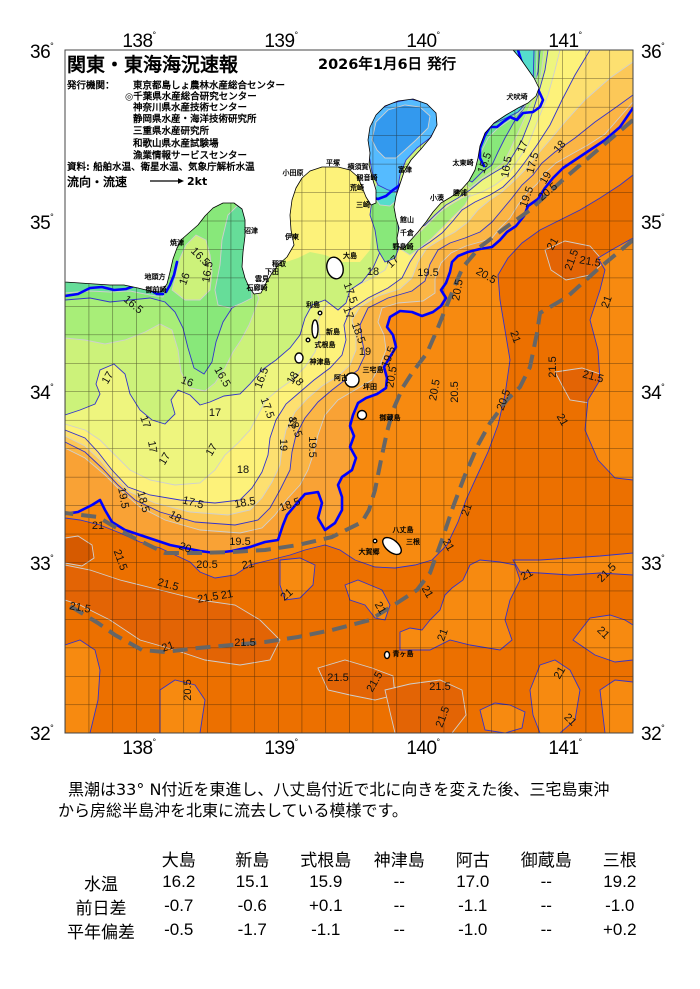 The width and height of the screenshot is (700, 989). Describe the element at coordinates (175, 144) in the screenshot. I see `issuer: 和歌山県水産試験場` at that location.